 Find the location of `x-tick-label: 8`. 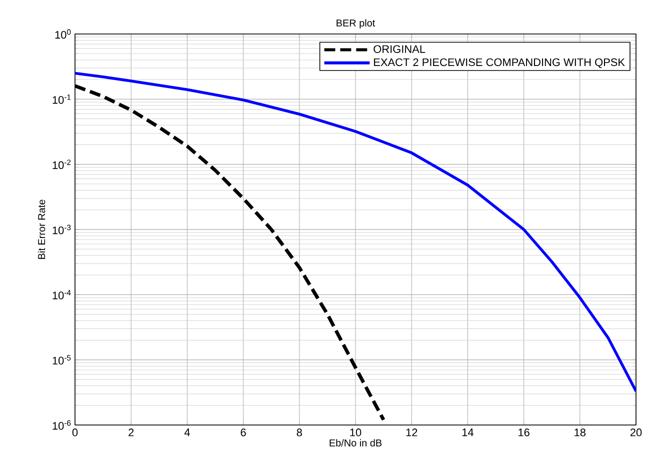

x-tick-label: 8 is located at coordinates (299, 432).